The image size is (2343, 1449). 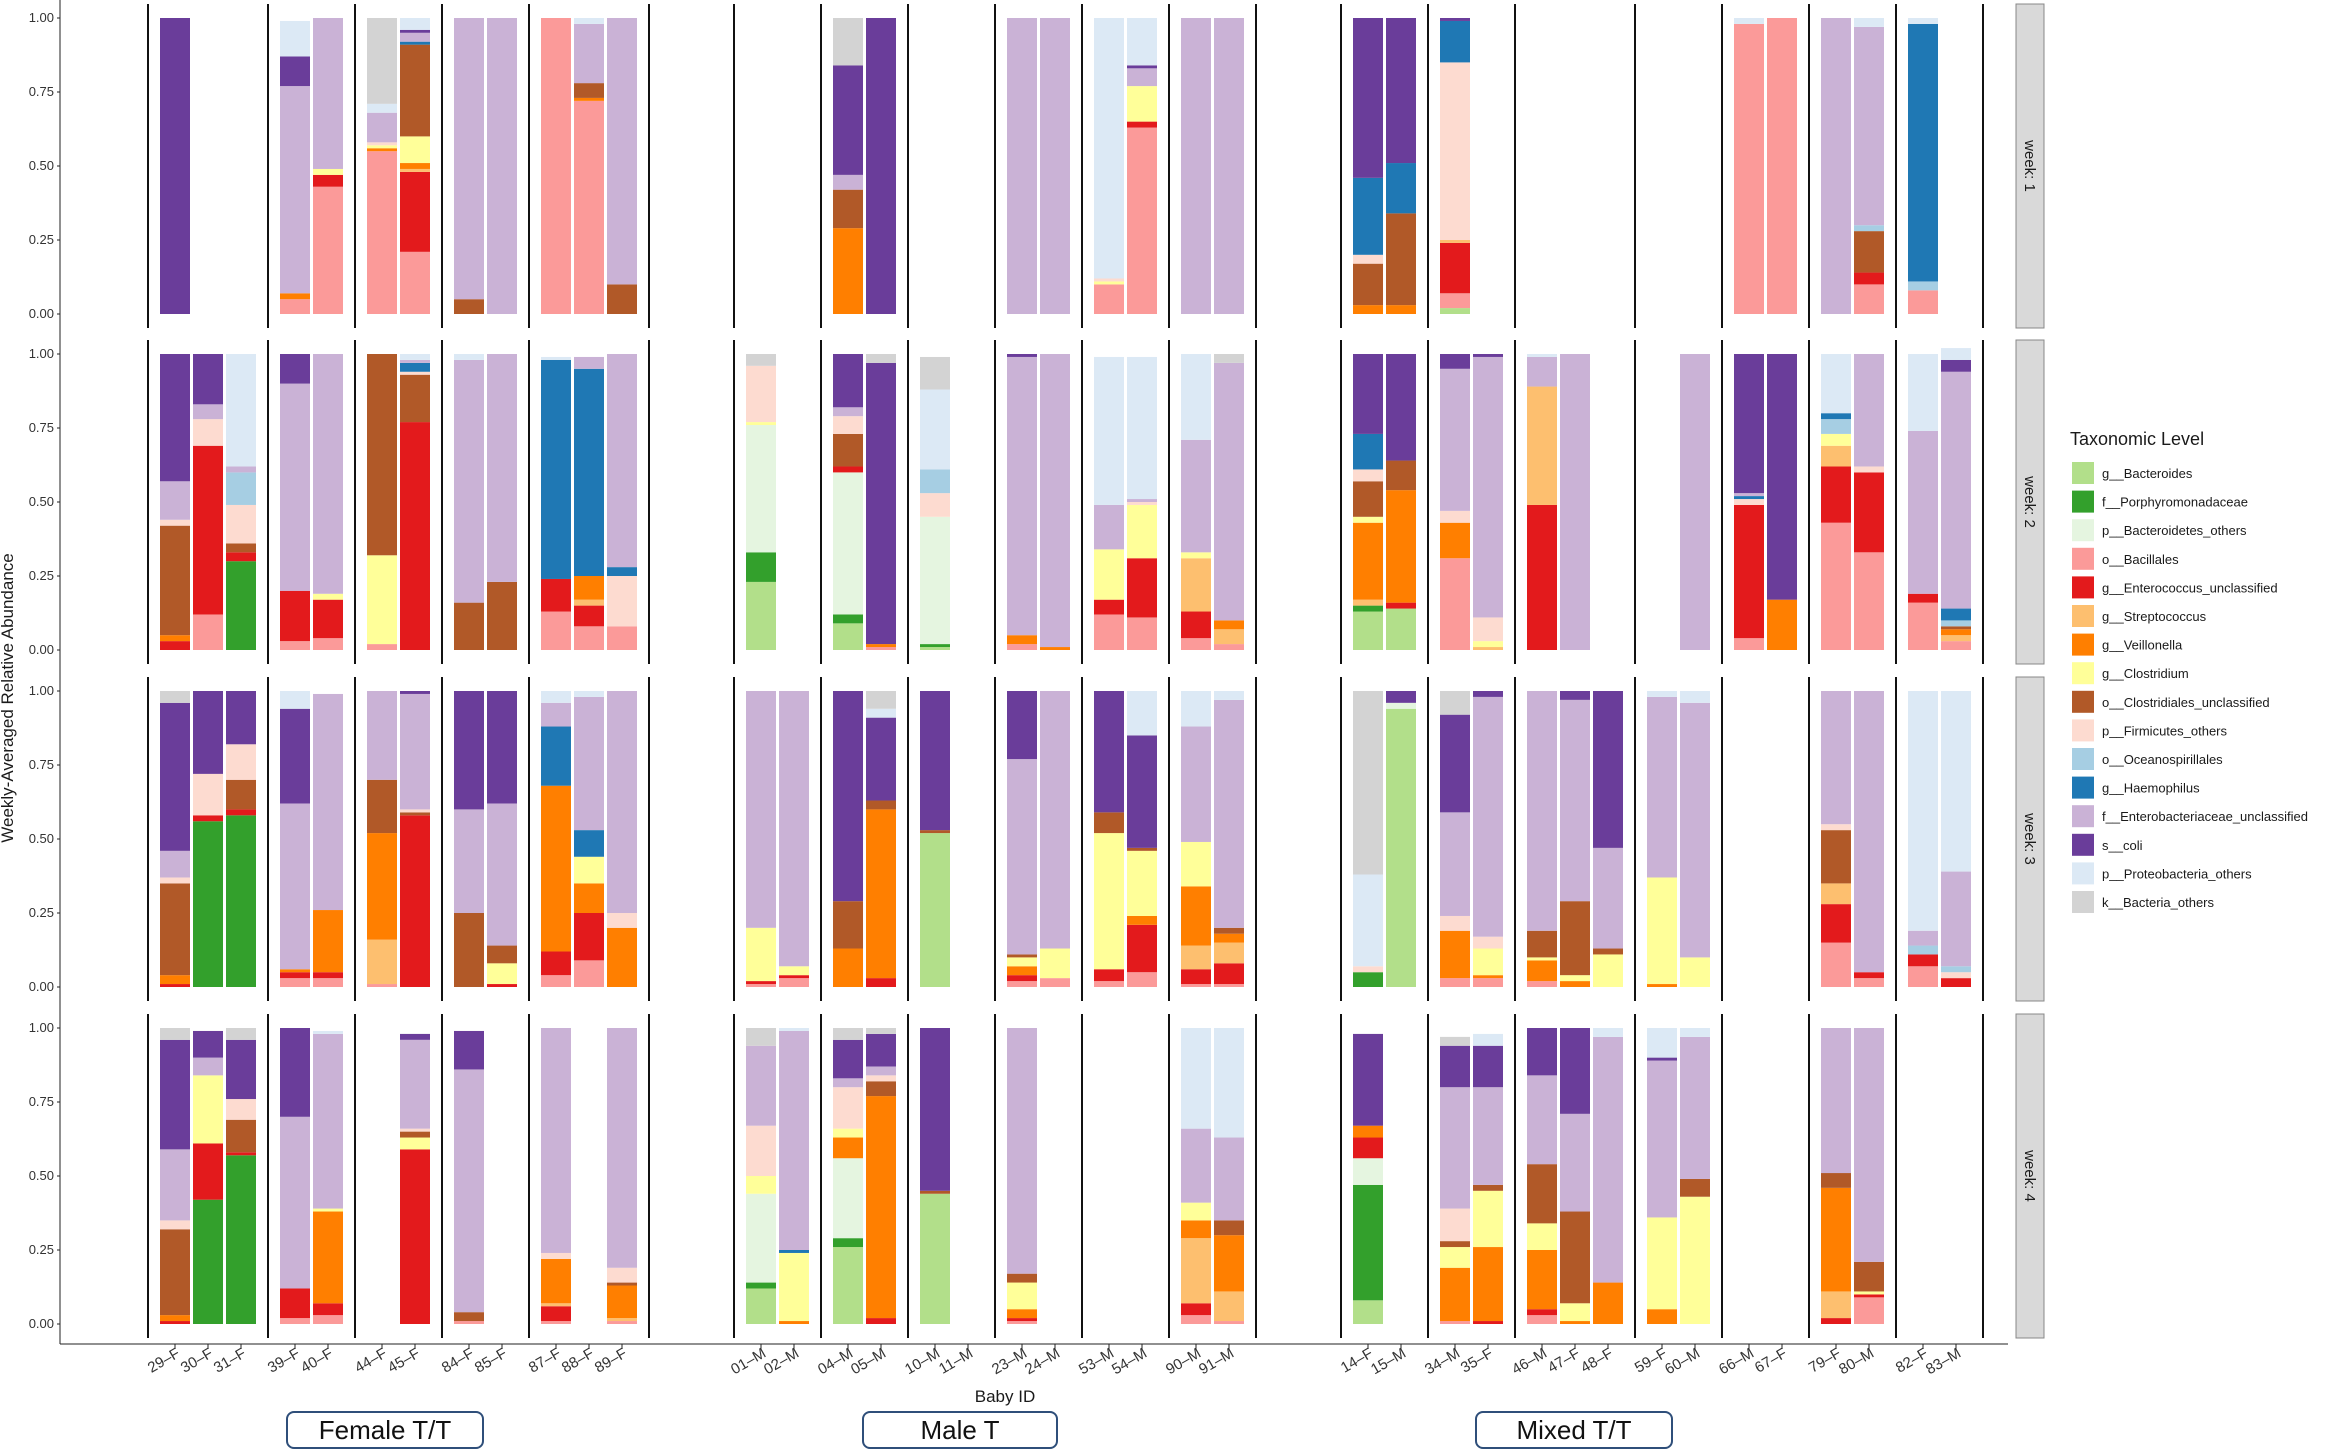 I want to click on legend-title: Taxonomic Level, so click(x=2137, y=439).